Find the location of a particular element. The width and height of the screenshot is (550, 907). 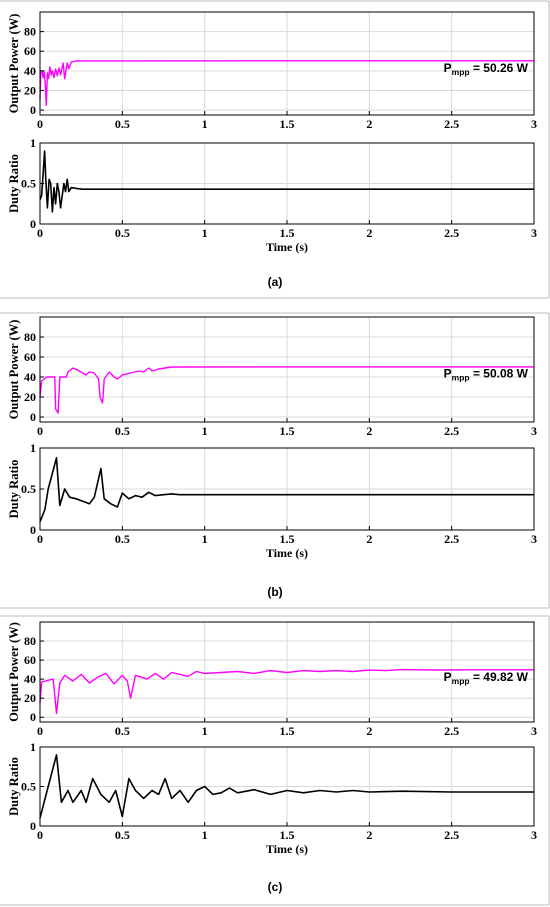

pmpp-annotation: Pmpp = 49.82 W is located at coordinates (486, 678).